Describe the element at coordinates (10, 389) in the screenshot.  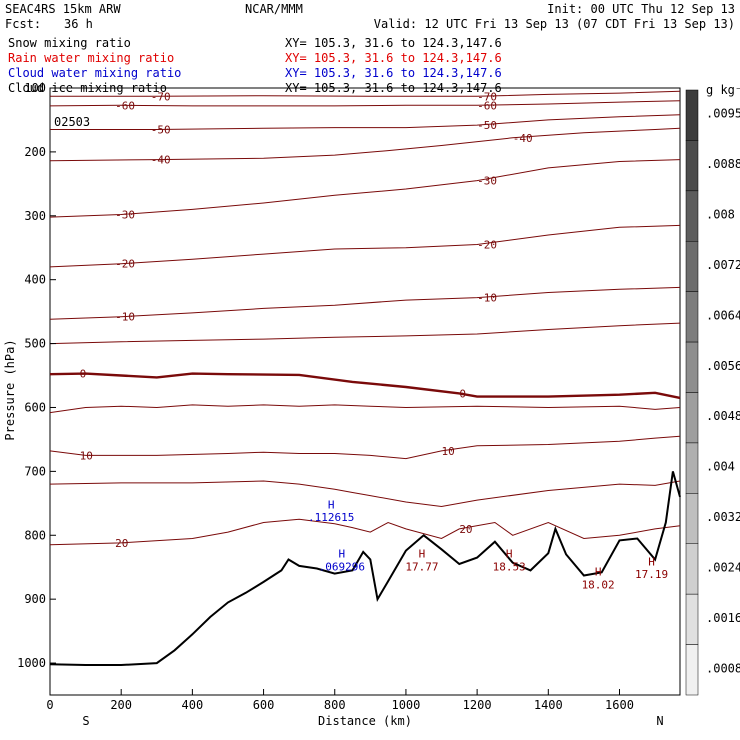
I see `y-axis-label: Pressure (hPa)` at that location.